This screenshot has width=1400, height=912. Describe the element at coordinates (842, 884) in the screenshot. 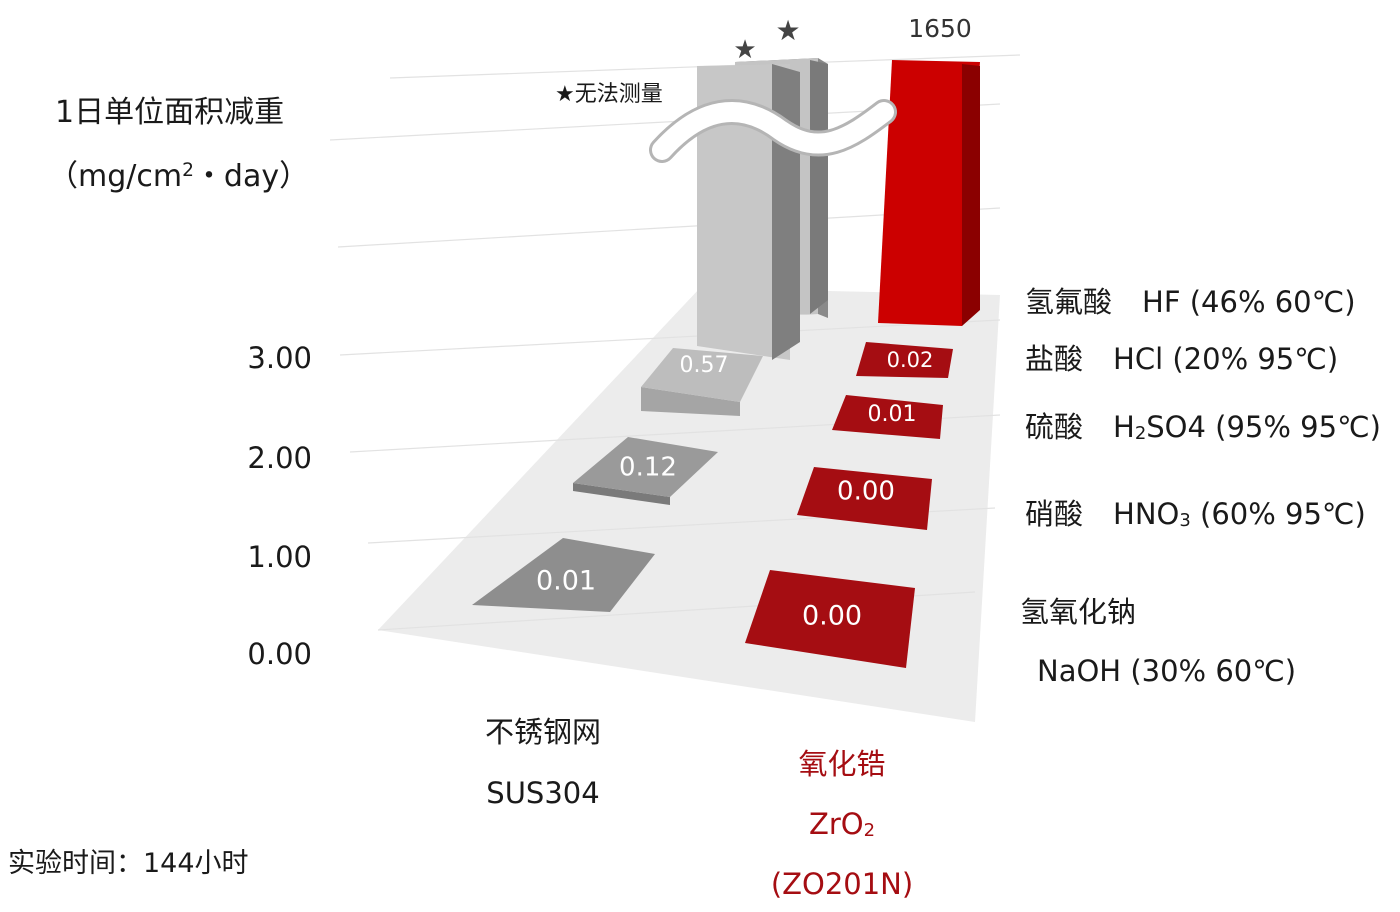

I see `material-label-zr-extra: (ZO201N)` at that location.